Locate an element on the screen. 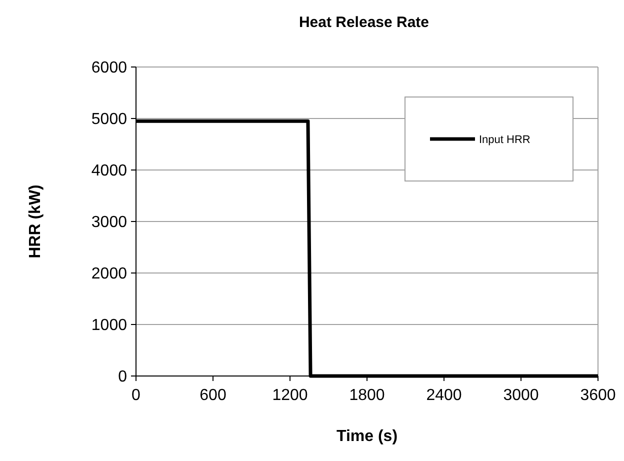  x-tick-label: 1200 is located at coordinates (290, 395).